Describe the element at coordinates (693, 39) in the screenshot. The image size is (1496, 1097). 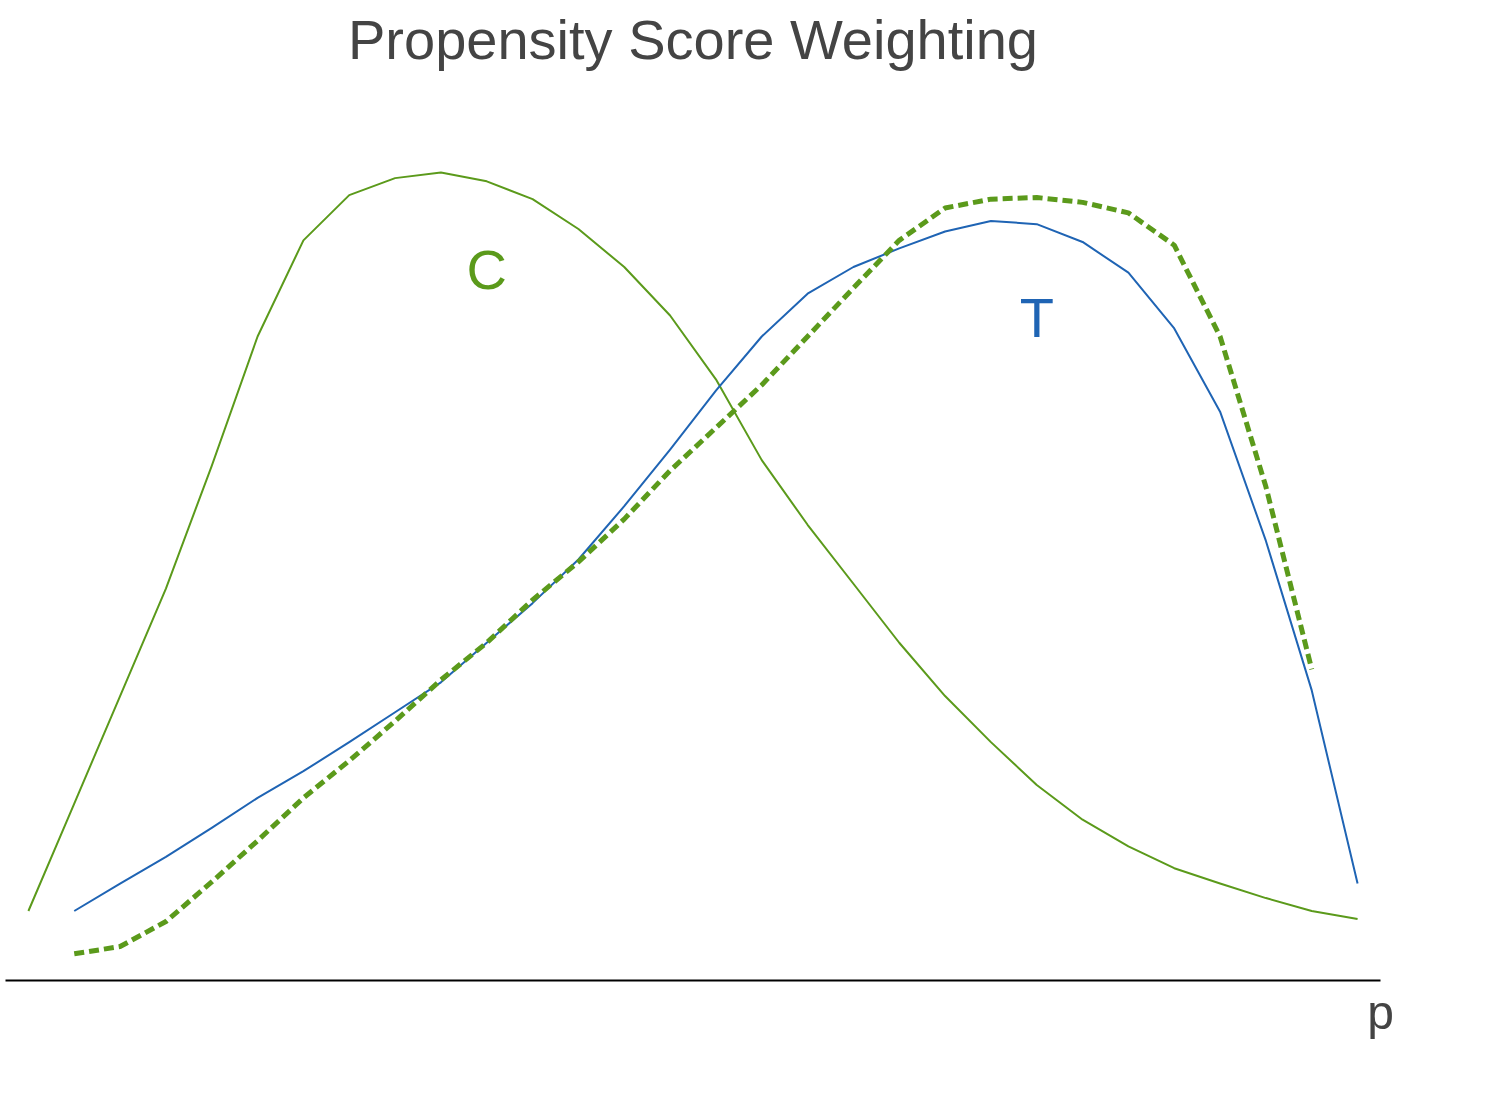
I see `chart-title: Propensity Score Weighting` at that location.